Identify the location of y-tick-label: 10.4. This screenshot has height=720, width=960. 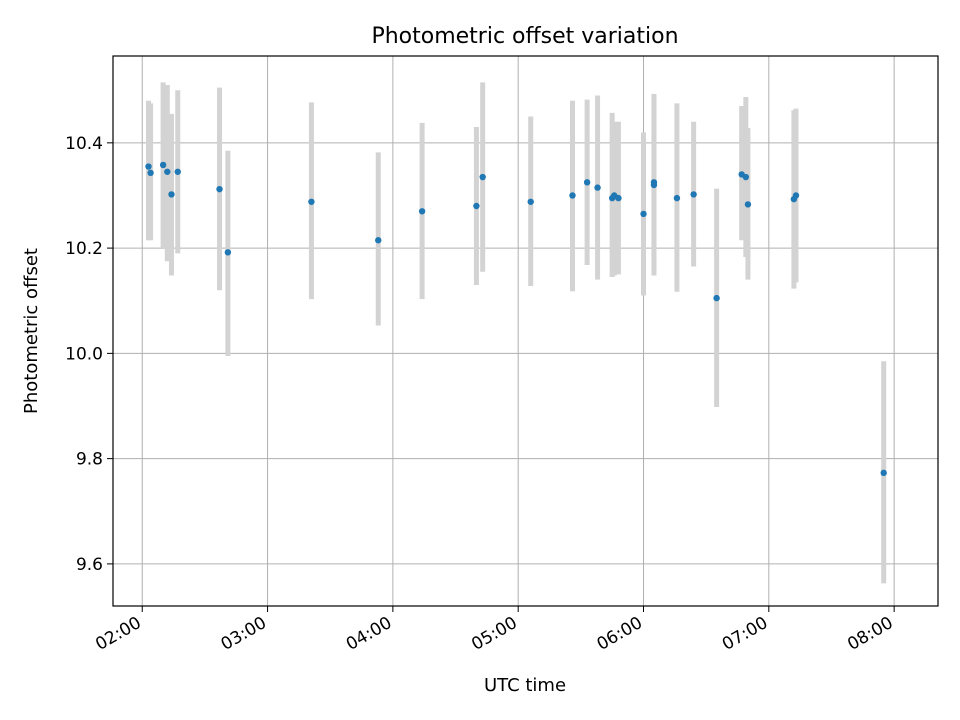
(84, 144).